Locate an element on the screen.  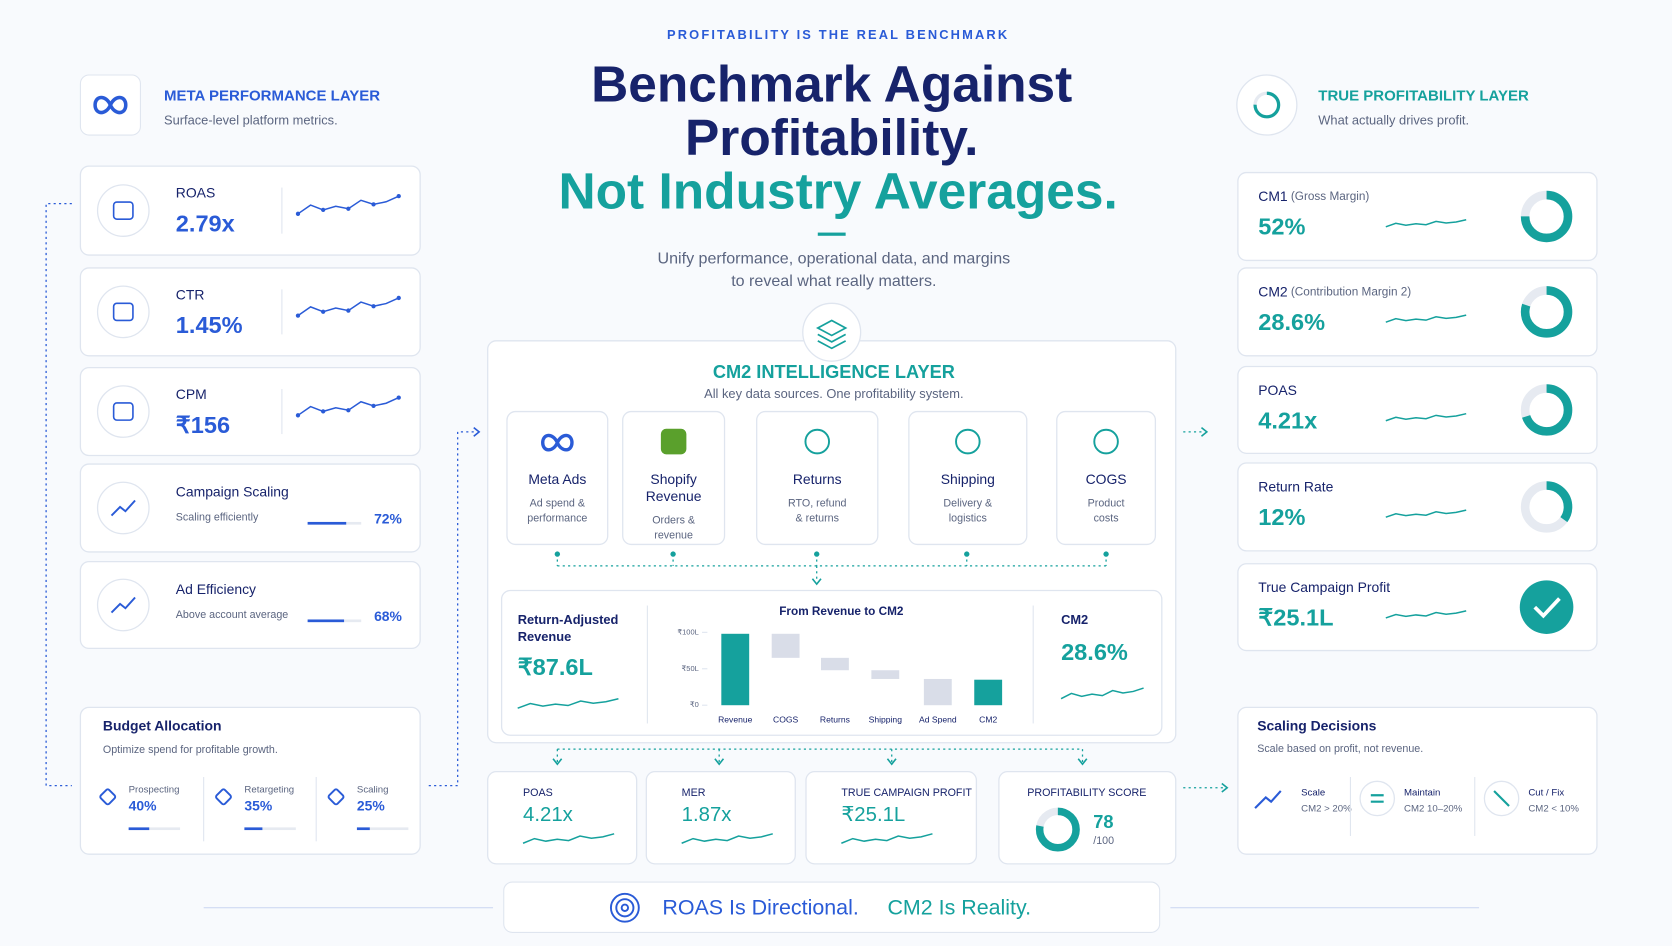
label: TRUE CAMPAIGN PROFIT is located at coordinates (906, 793).